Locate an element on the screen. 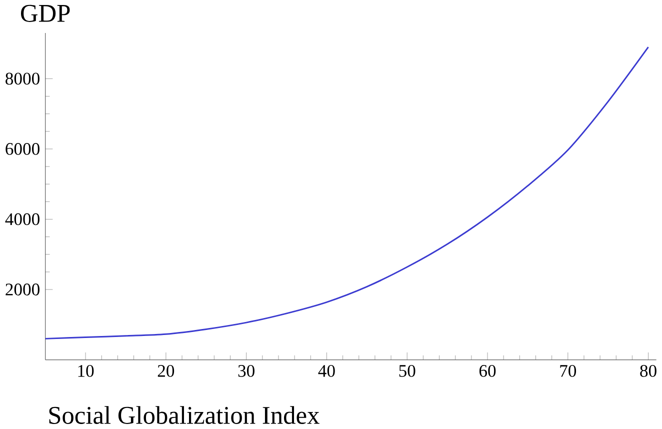 This screenshot has width=662, height=429. x-axis-title: Social Globalization Index is located at coordinates (184, 415).